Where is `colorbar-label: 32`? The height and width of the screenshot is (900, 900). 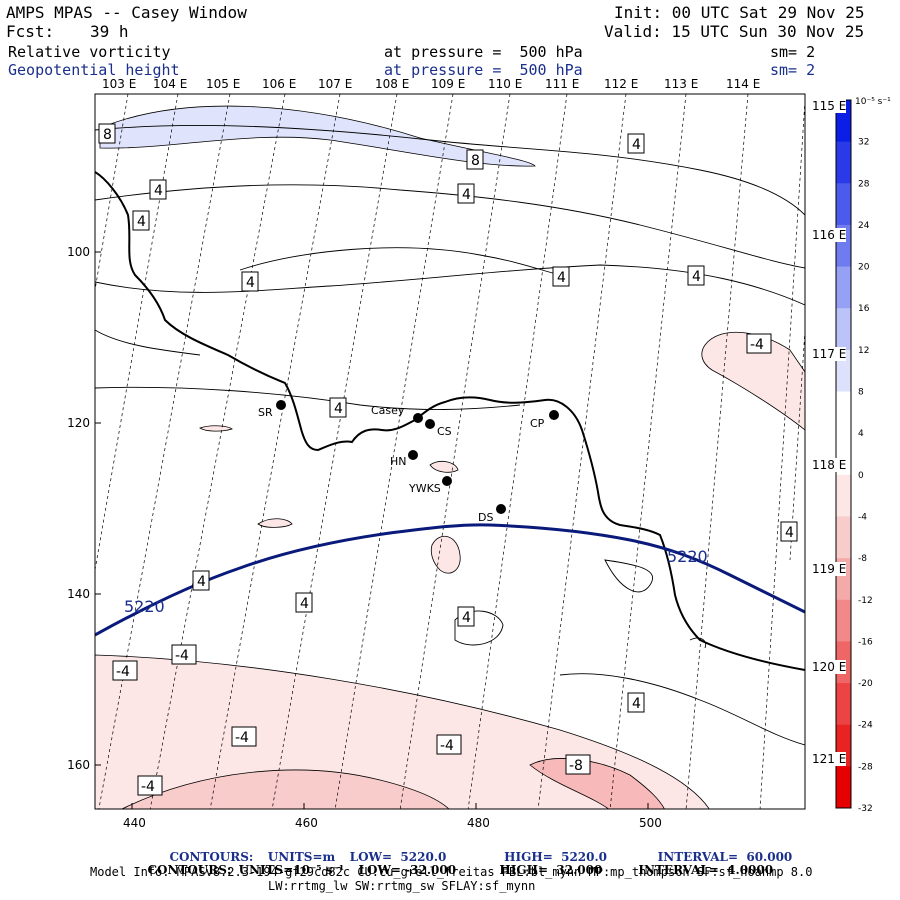 colorbar-label: 32 is located at coordinates (863, 143).